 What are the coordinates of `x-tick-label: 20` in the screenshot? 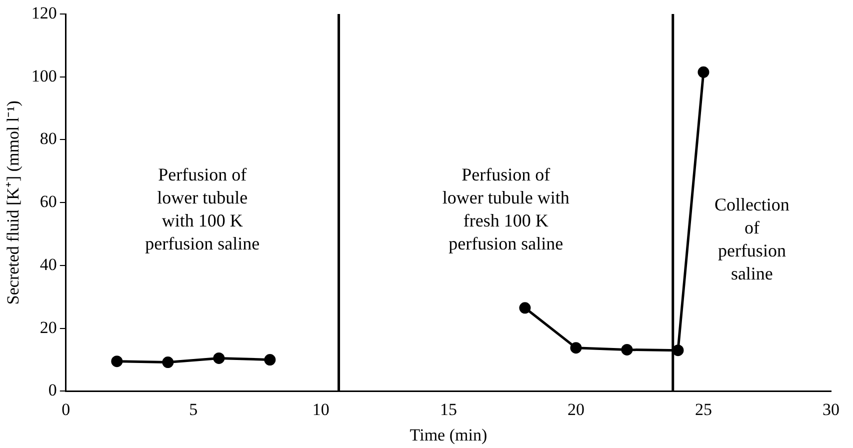 It's located at (575, 409).